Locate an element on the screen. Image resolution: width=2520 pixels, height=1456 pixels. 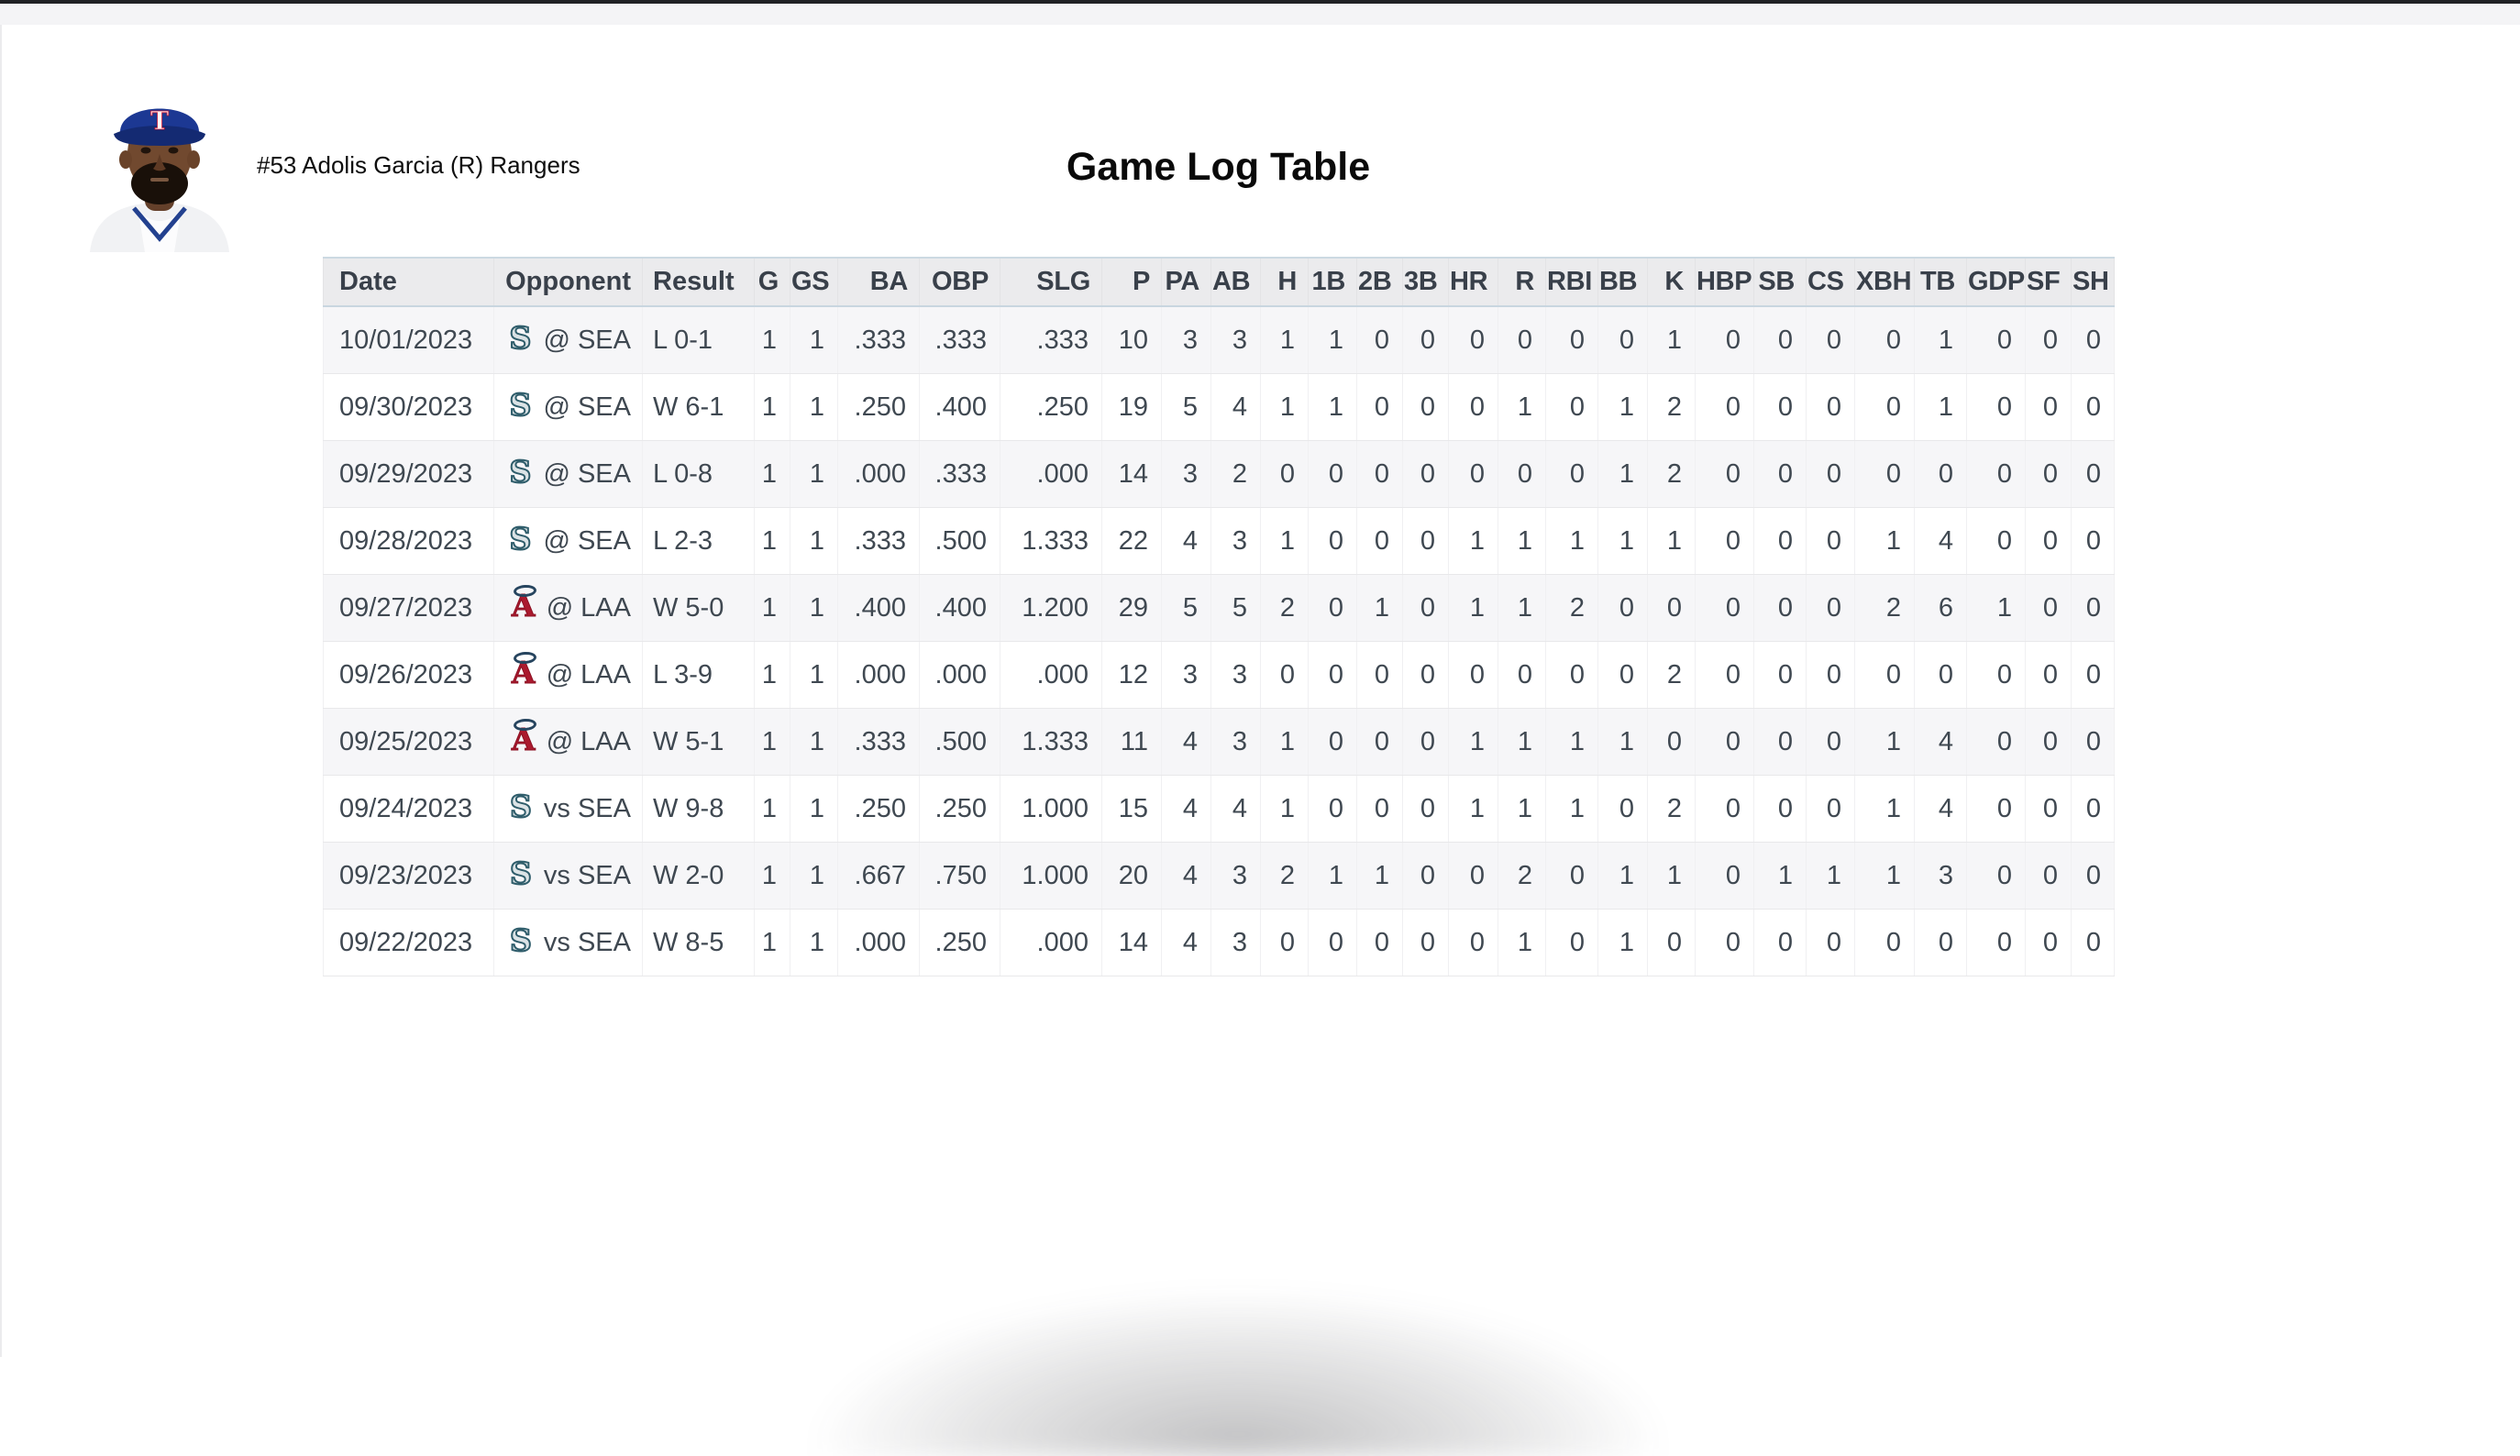
column-header-bb: BB is located at coordinates (1622, 282).